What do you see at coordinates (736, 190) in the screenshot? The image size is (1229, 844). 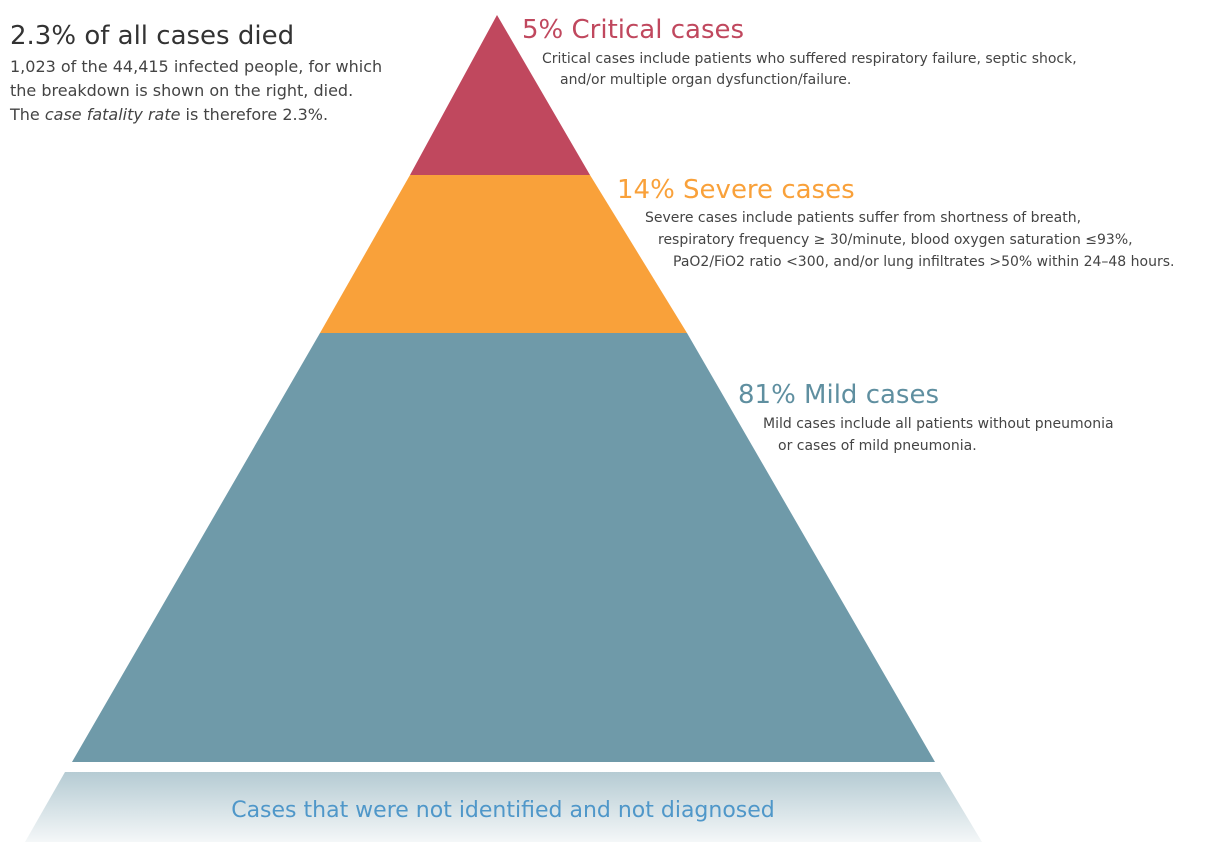 I see `tier-title: 14% Severe cases` at bounding box center [736, 190].